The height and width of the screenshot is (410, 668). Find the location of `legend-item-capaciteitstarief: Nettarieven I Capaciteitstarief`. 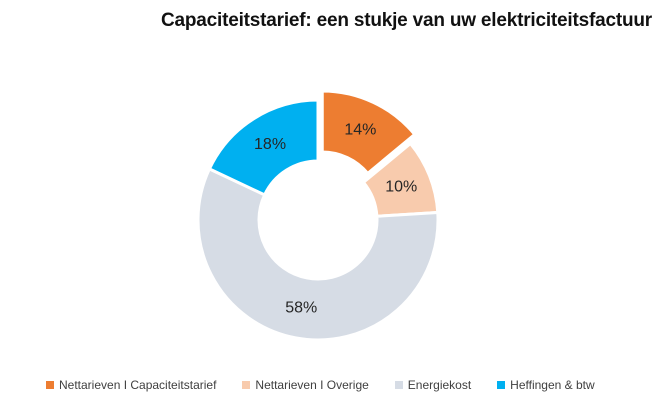

legend-item-capaciteitstarief: Nettarieven I Capaciteitstarief is located at coordinates (131, 385).